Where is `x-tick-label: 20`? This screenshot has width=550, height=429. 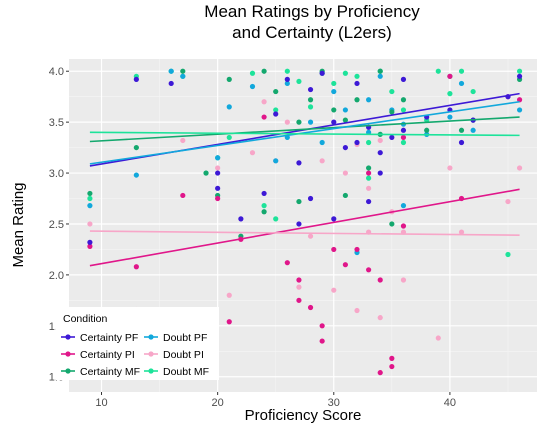
x-tick-label: 20 is located at coordinates (218, 403).